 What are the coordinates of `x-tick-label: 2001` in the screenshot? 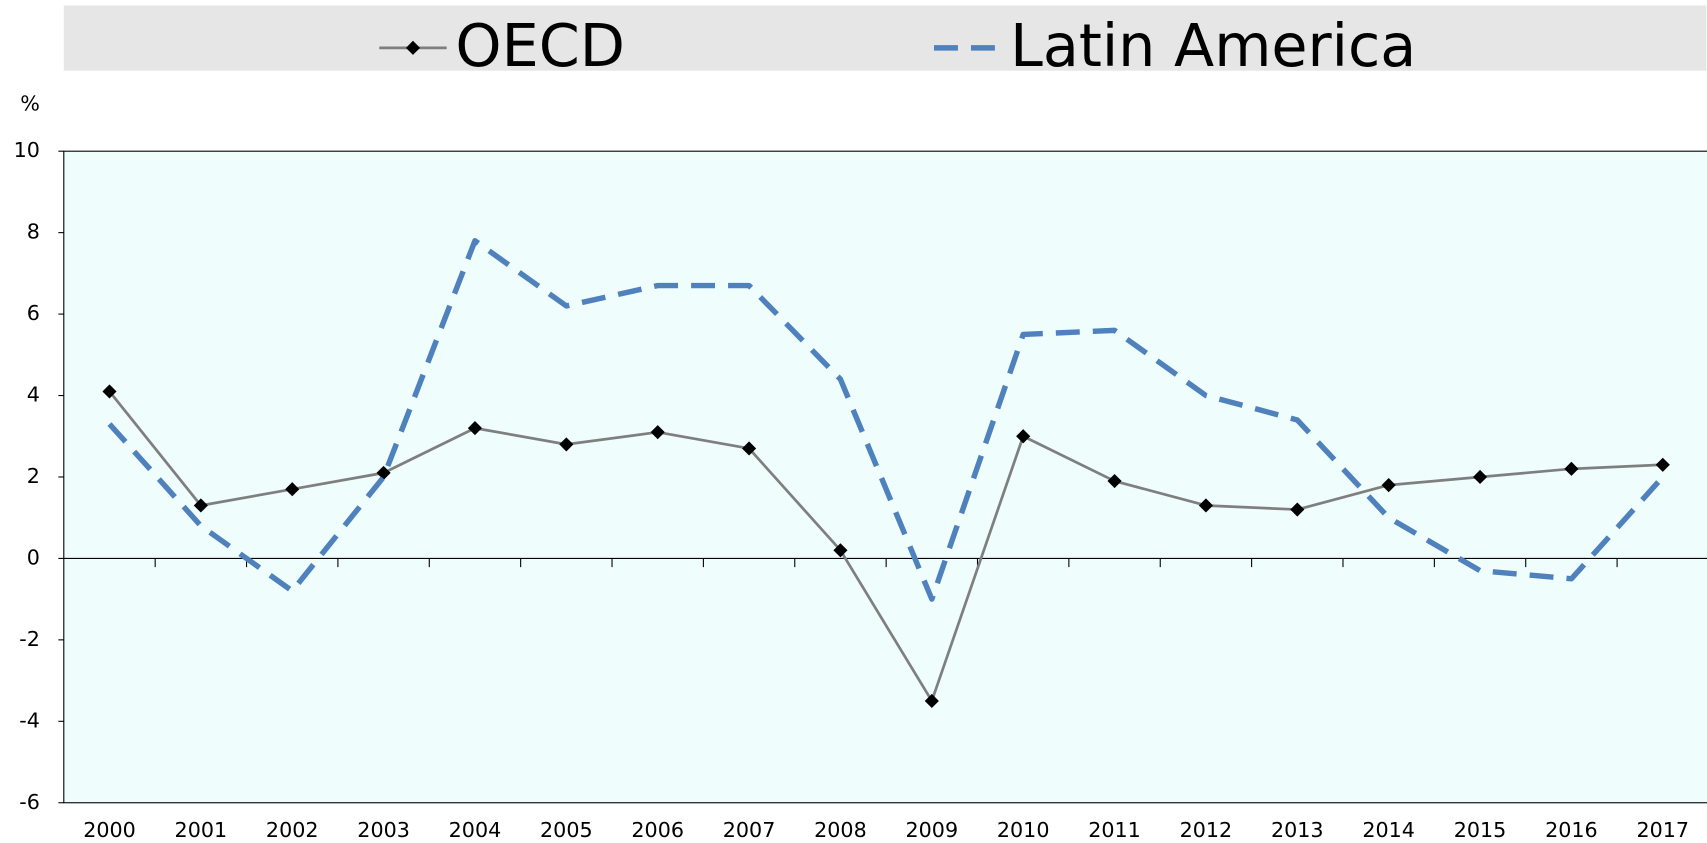 It's located at (201, 830).